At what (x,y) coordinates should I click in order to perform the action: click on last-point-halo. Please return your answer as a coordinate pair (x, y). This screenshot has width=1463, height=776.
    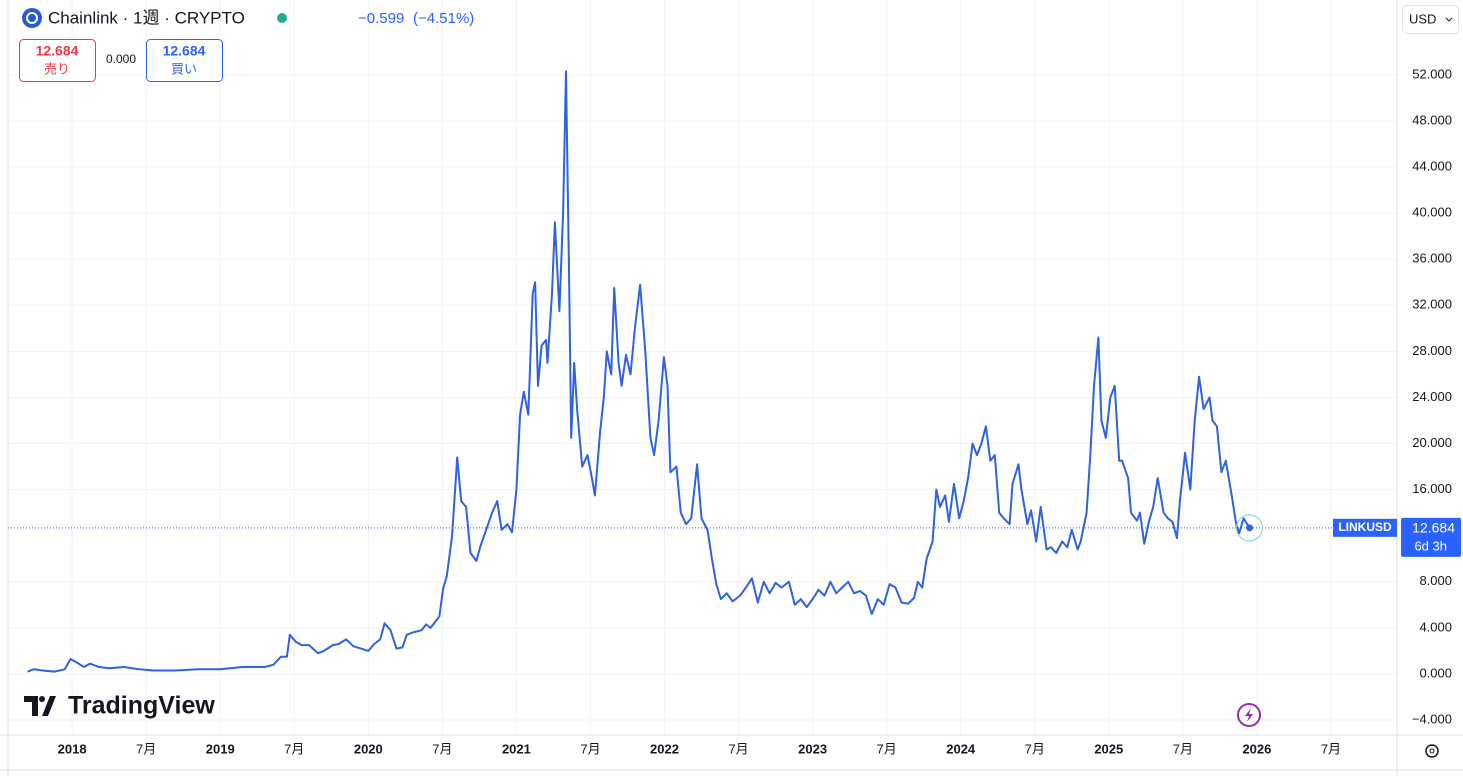
    Looking at the image, I should click on (1249, 528).